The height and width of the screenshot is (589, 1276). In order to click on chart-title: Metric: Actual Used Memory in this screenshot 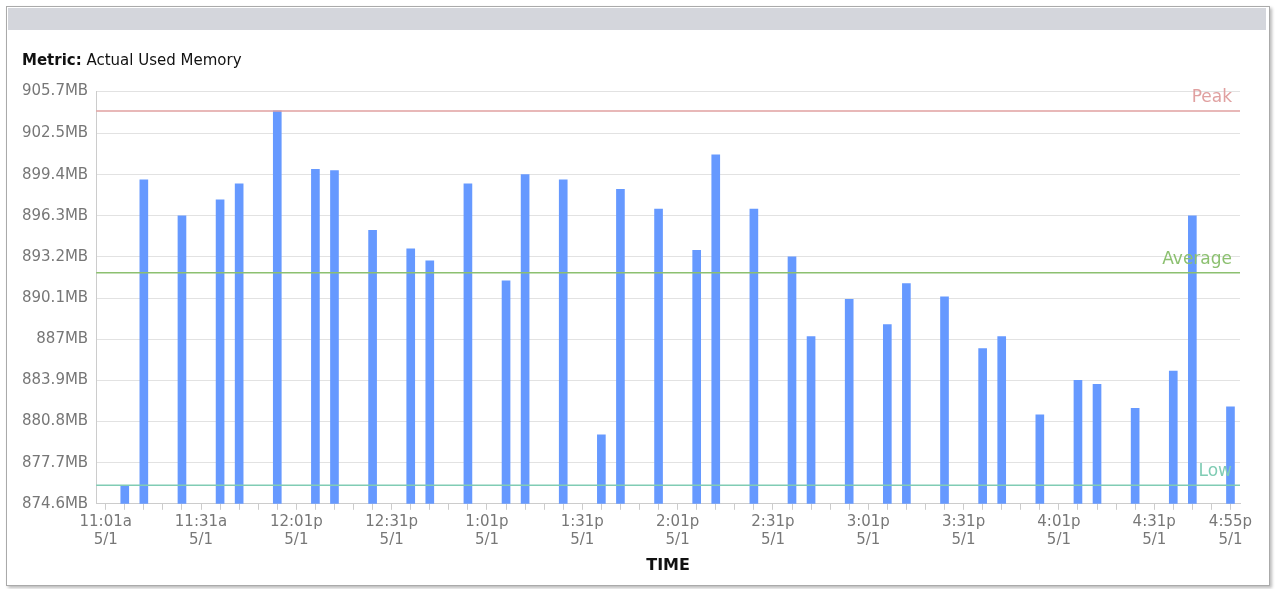, I will do `click(132, 60)`.